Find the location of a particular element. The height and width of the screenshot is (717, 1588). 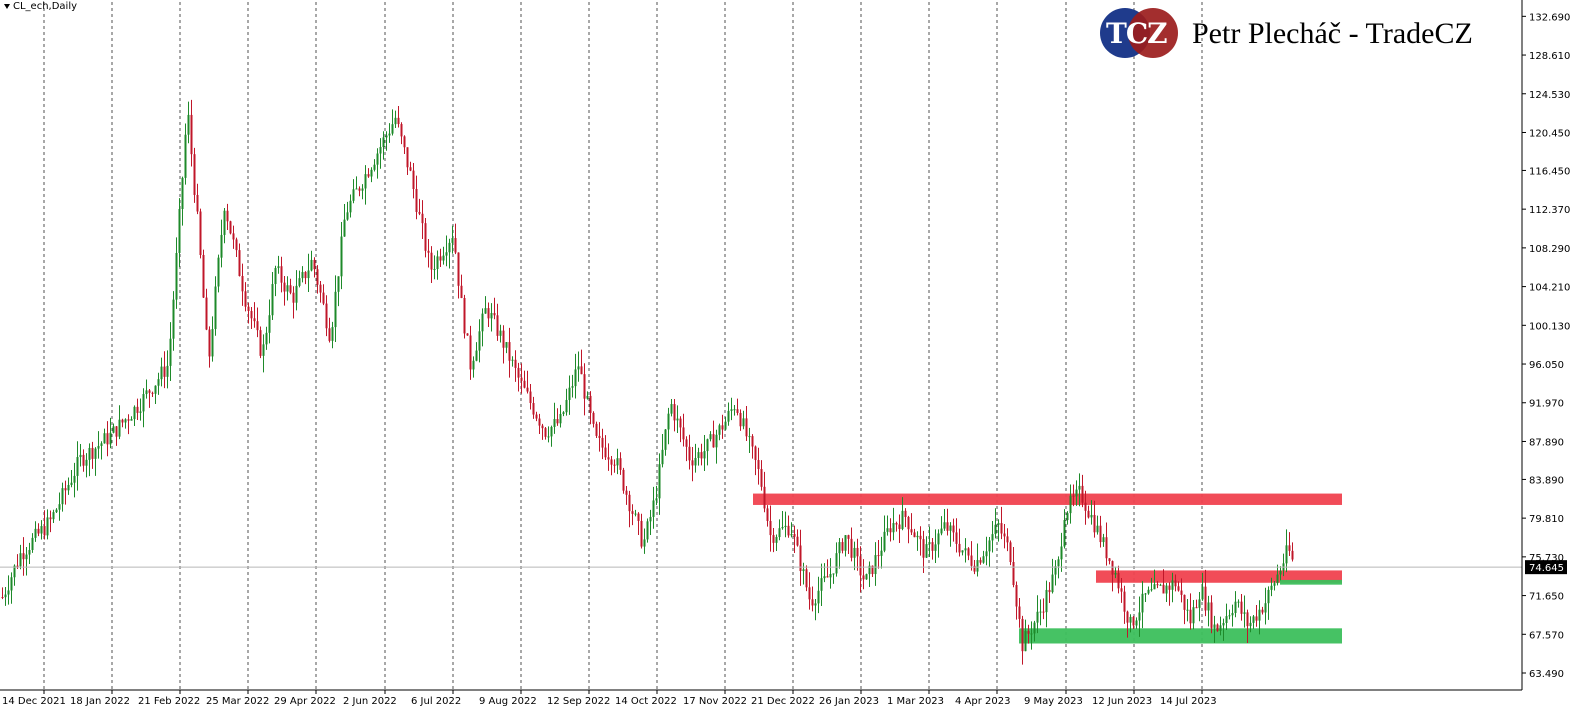

tcz-logo: TCZ is located at coordinates (1140, 34).